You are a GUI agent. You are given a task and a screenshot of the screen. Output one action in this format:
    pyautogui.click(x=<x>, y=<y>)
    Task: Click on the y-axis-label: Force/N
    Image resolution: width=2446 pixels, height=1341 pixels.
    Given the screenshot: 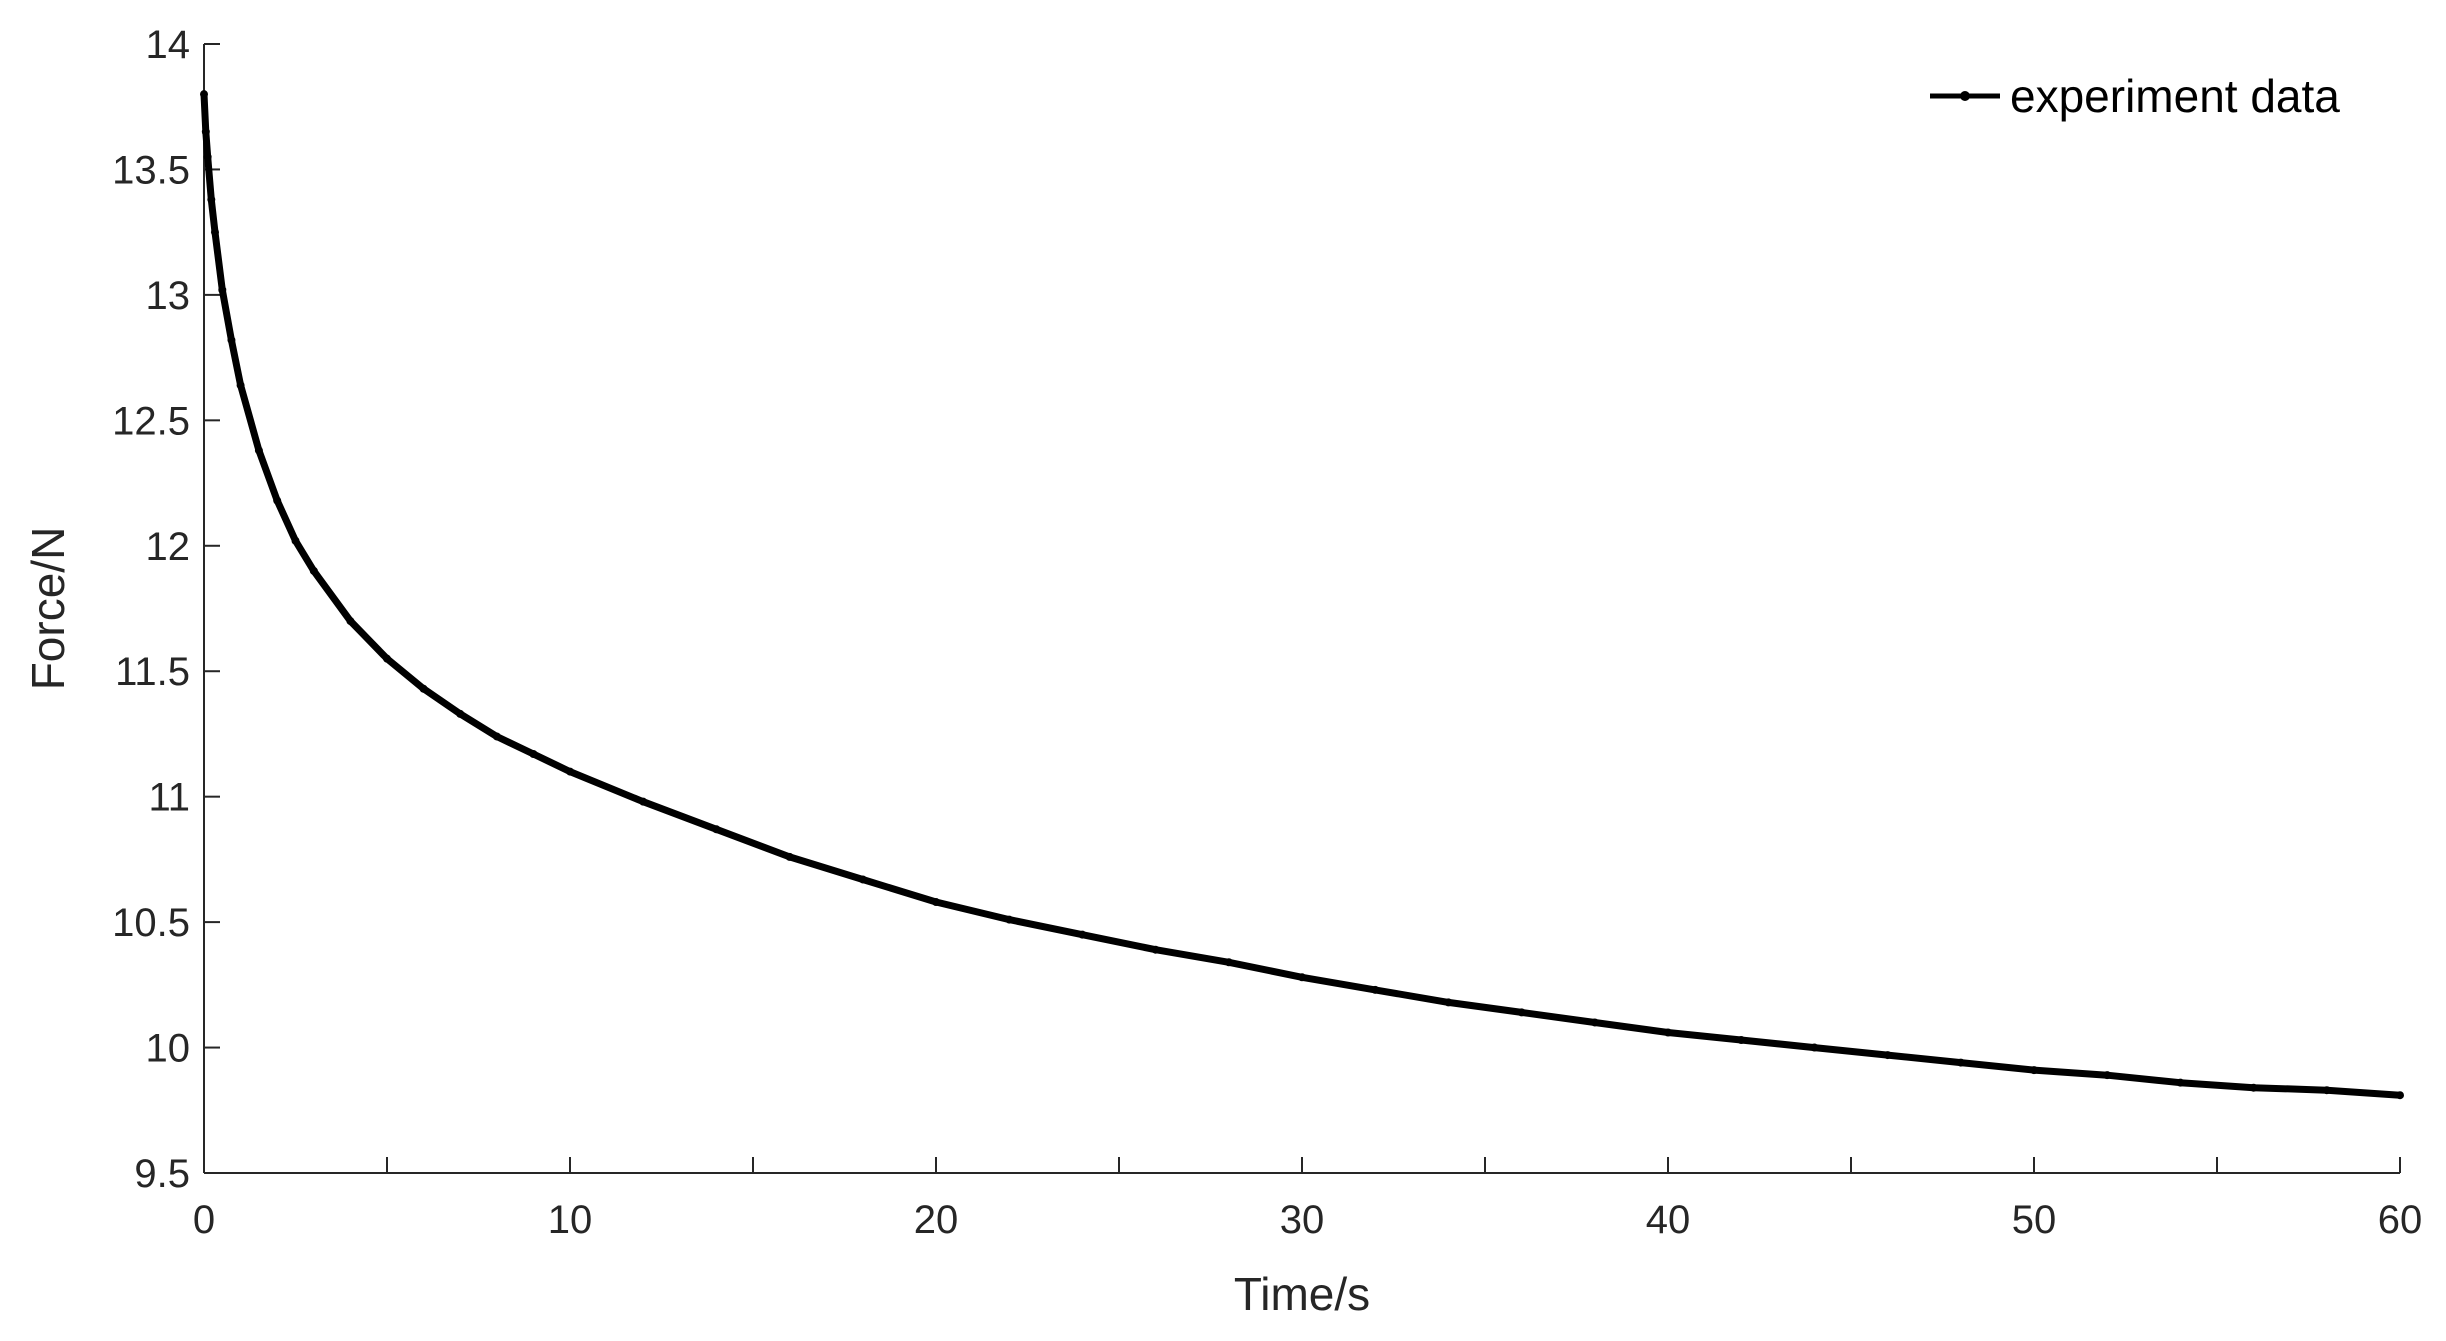 What is the action you would take?
    pyautogui.click(x=48, y=609)
    